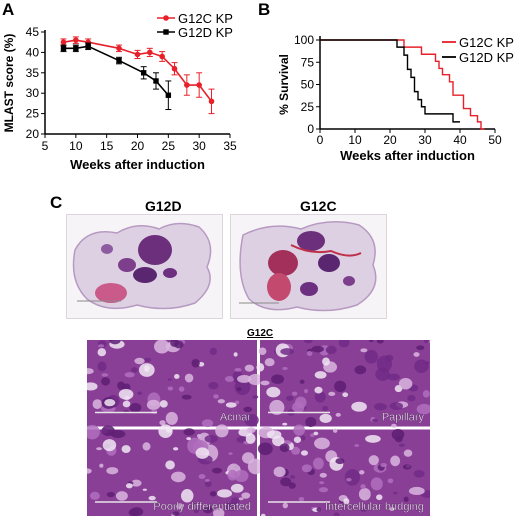 This screenshot has width=520, height=521. Describe the element at coordinates (169, 146) in the screenshot. I see `x-tick-label: 25` at that location.